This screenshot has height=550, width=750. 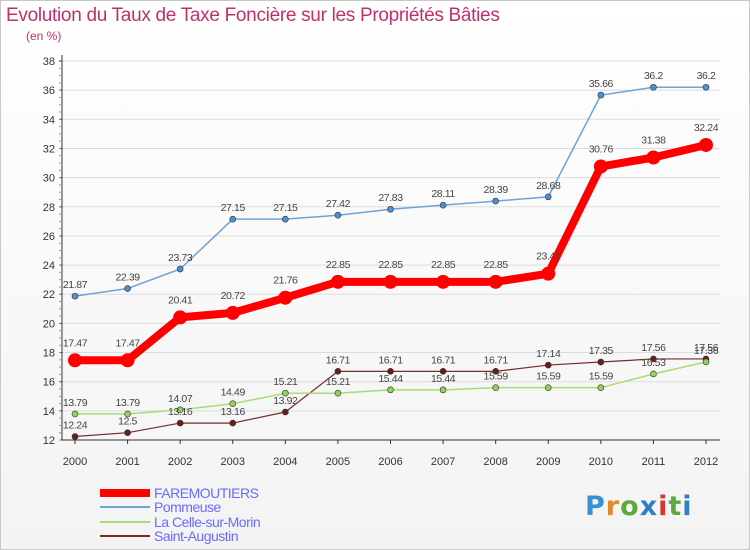 I want to click on data-label: 20.41, so click(x=180, y=300).